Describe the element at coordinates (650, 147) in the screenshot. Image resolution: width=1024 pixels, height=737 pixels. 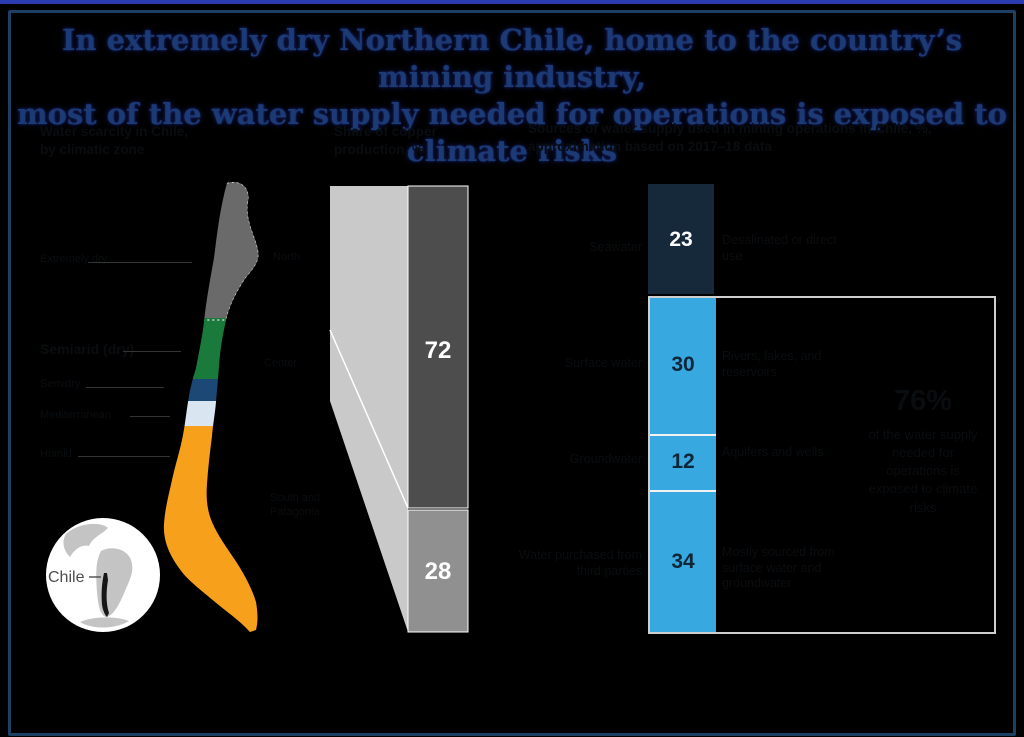
I see `water-header-line2: approximation based on 2017–18 data` at that location.